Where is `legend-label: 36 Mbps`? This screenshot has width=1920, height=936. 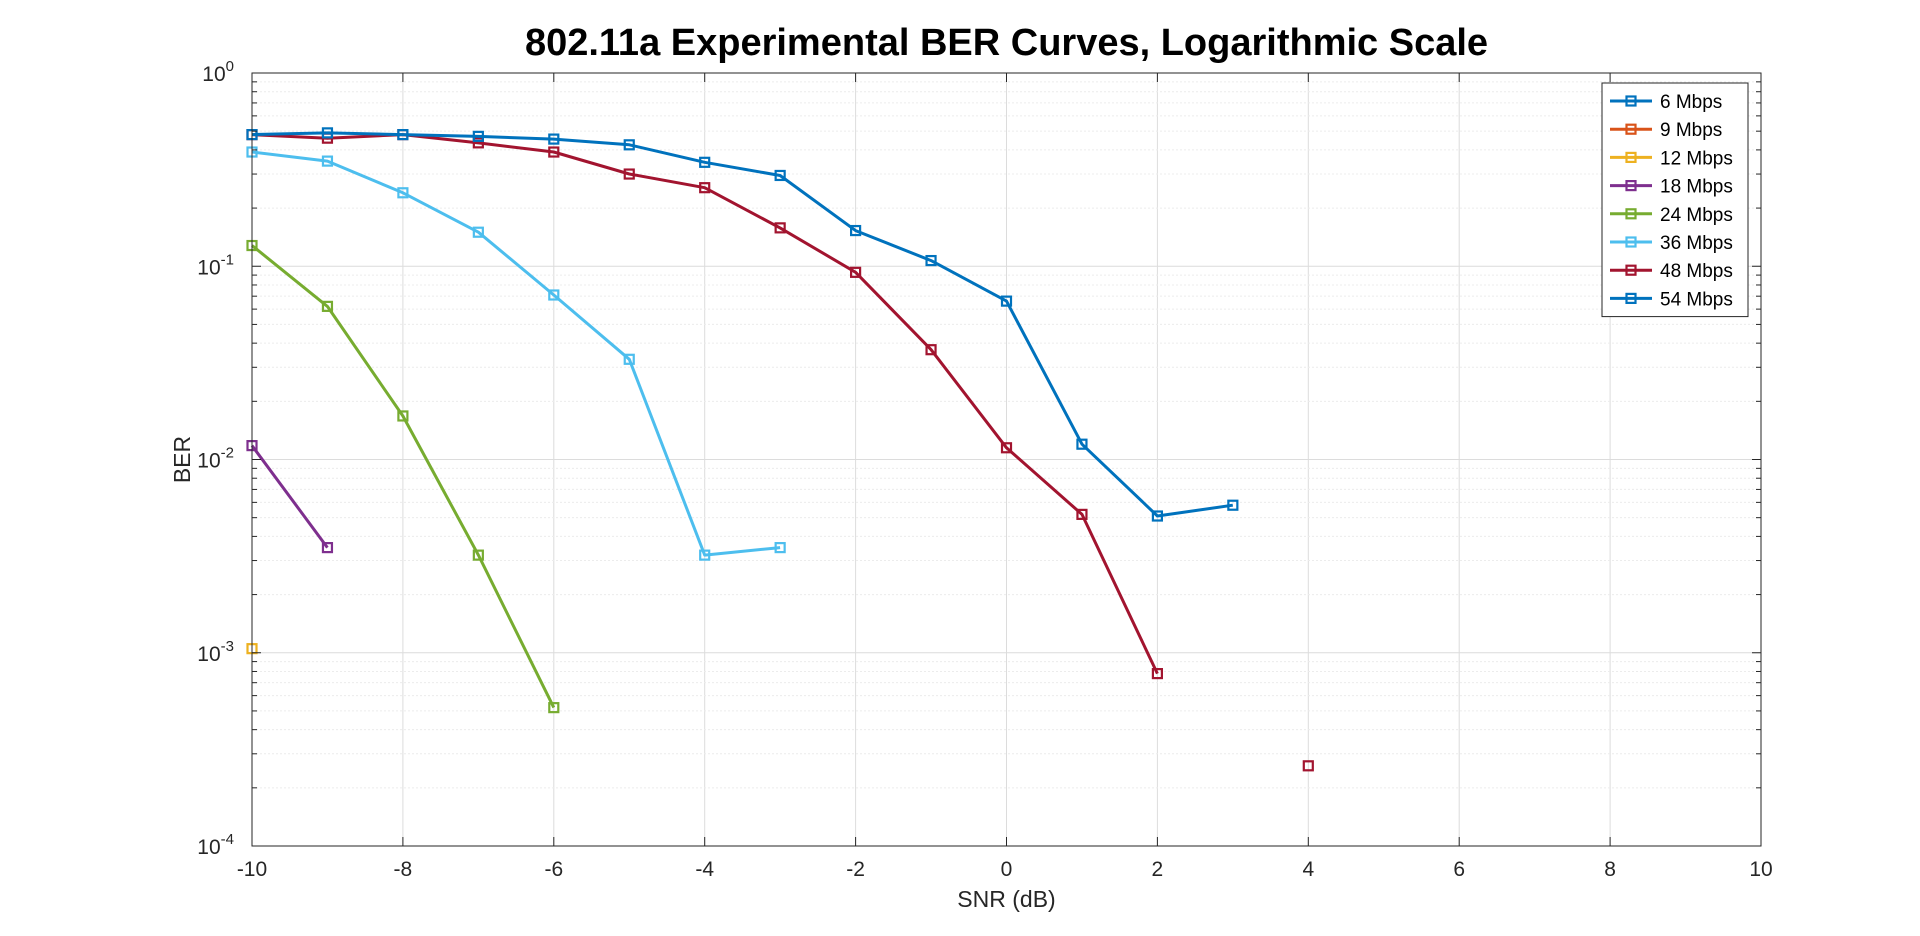
legend-label: 36 Mbps is located at coordinates (1696, 243).